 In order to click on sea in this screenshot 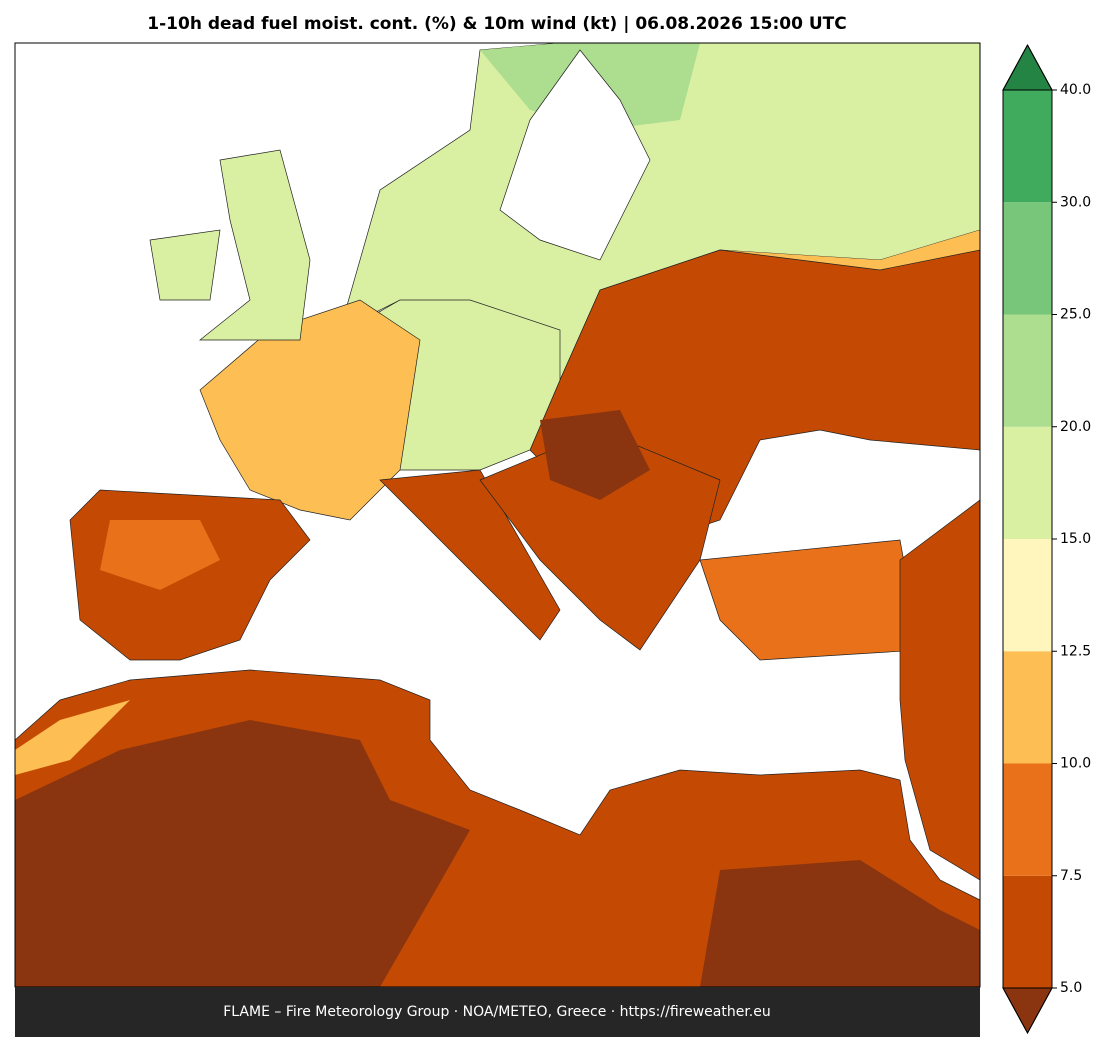, I will do `click(575, 155)`.